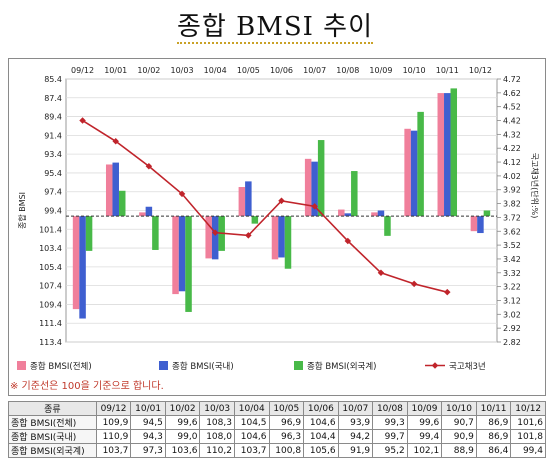 This screenshot has width=550, height=458. What do you see at coordinates (52, 408) in the screenshot?
I see `table-header-type: 종류` at bounding box center [52, 408].